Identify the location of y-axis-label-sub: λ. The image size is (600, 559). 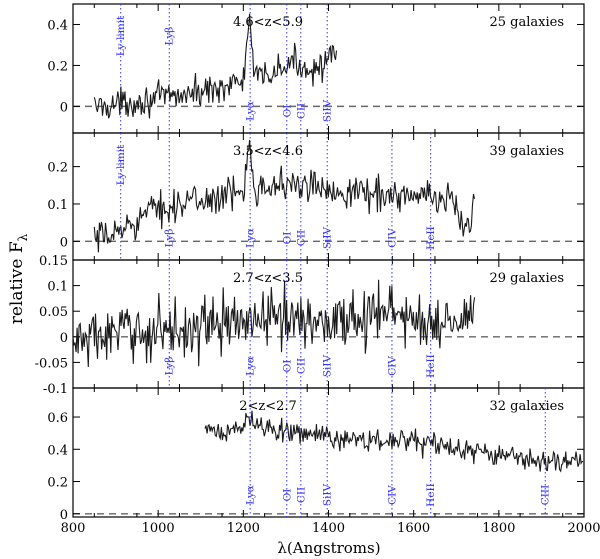
(23, 237).